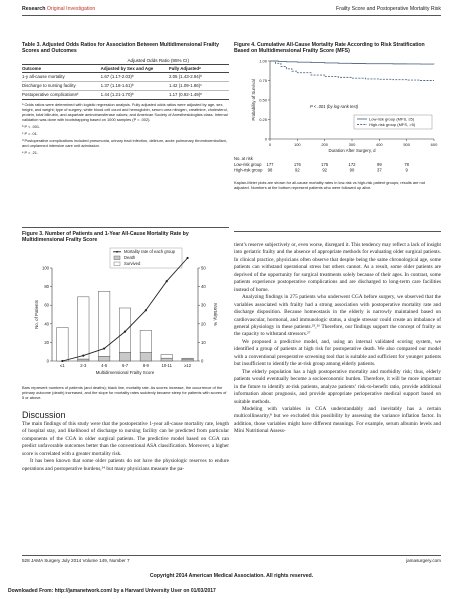 The height and width of the screenshot is (599, 463). I want to click on at-risk-value: 172, so click(353, 164).